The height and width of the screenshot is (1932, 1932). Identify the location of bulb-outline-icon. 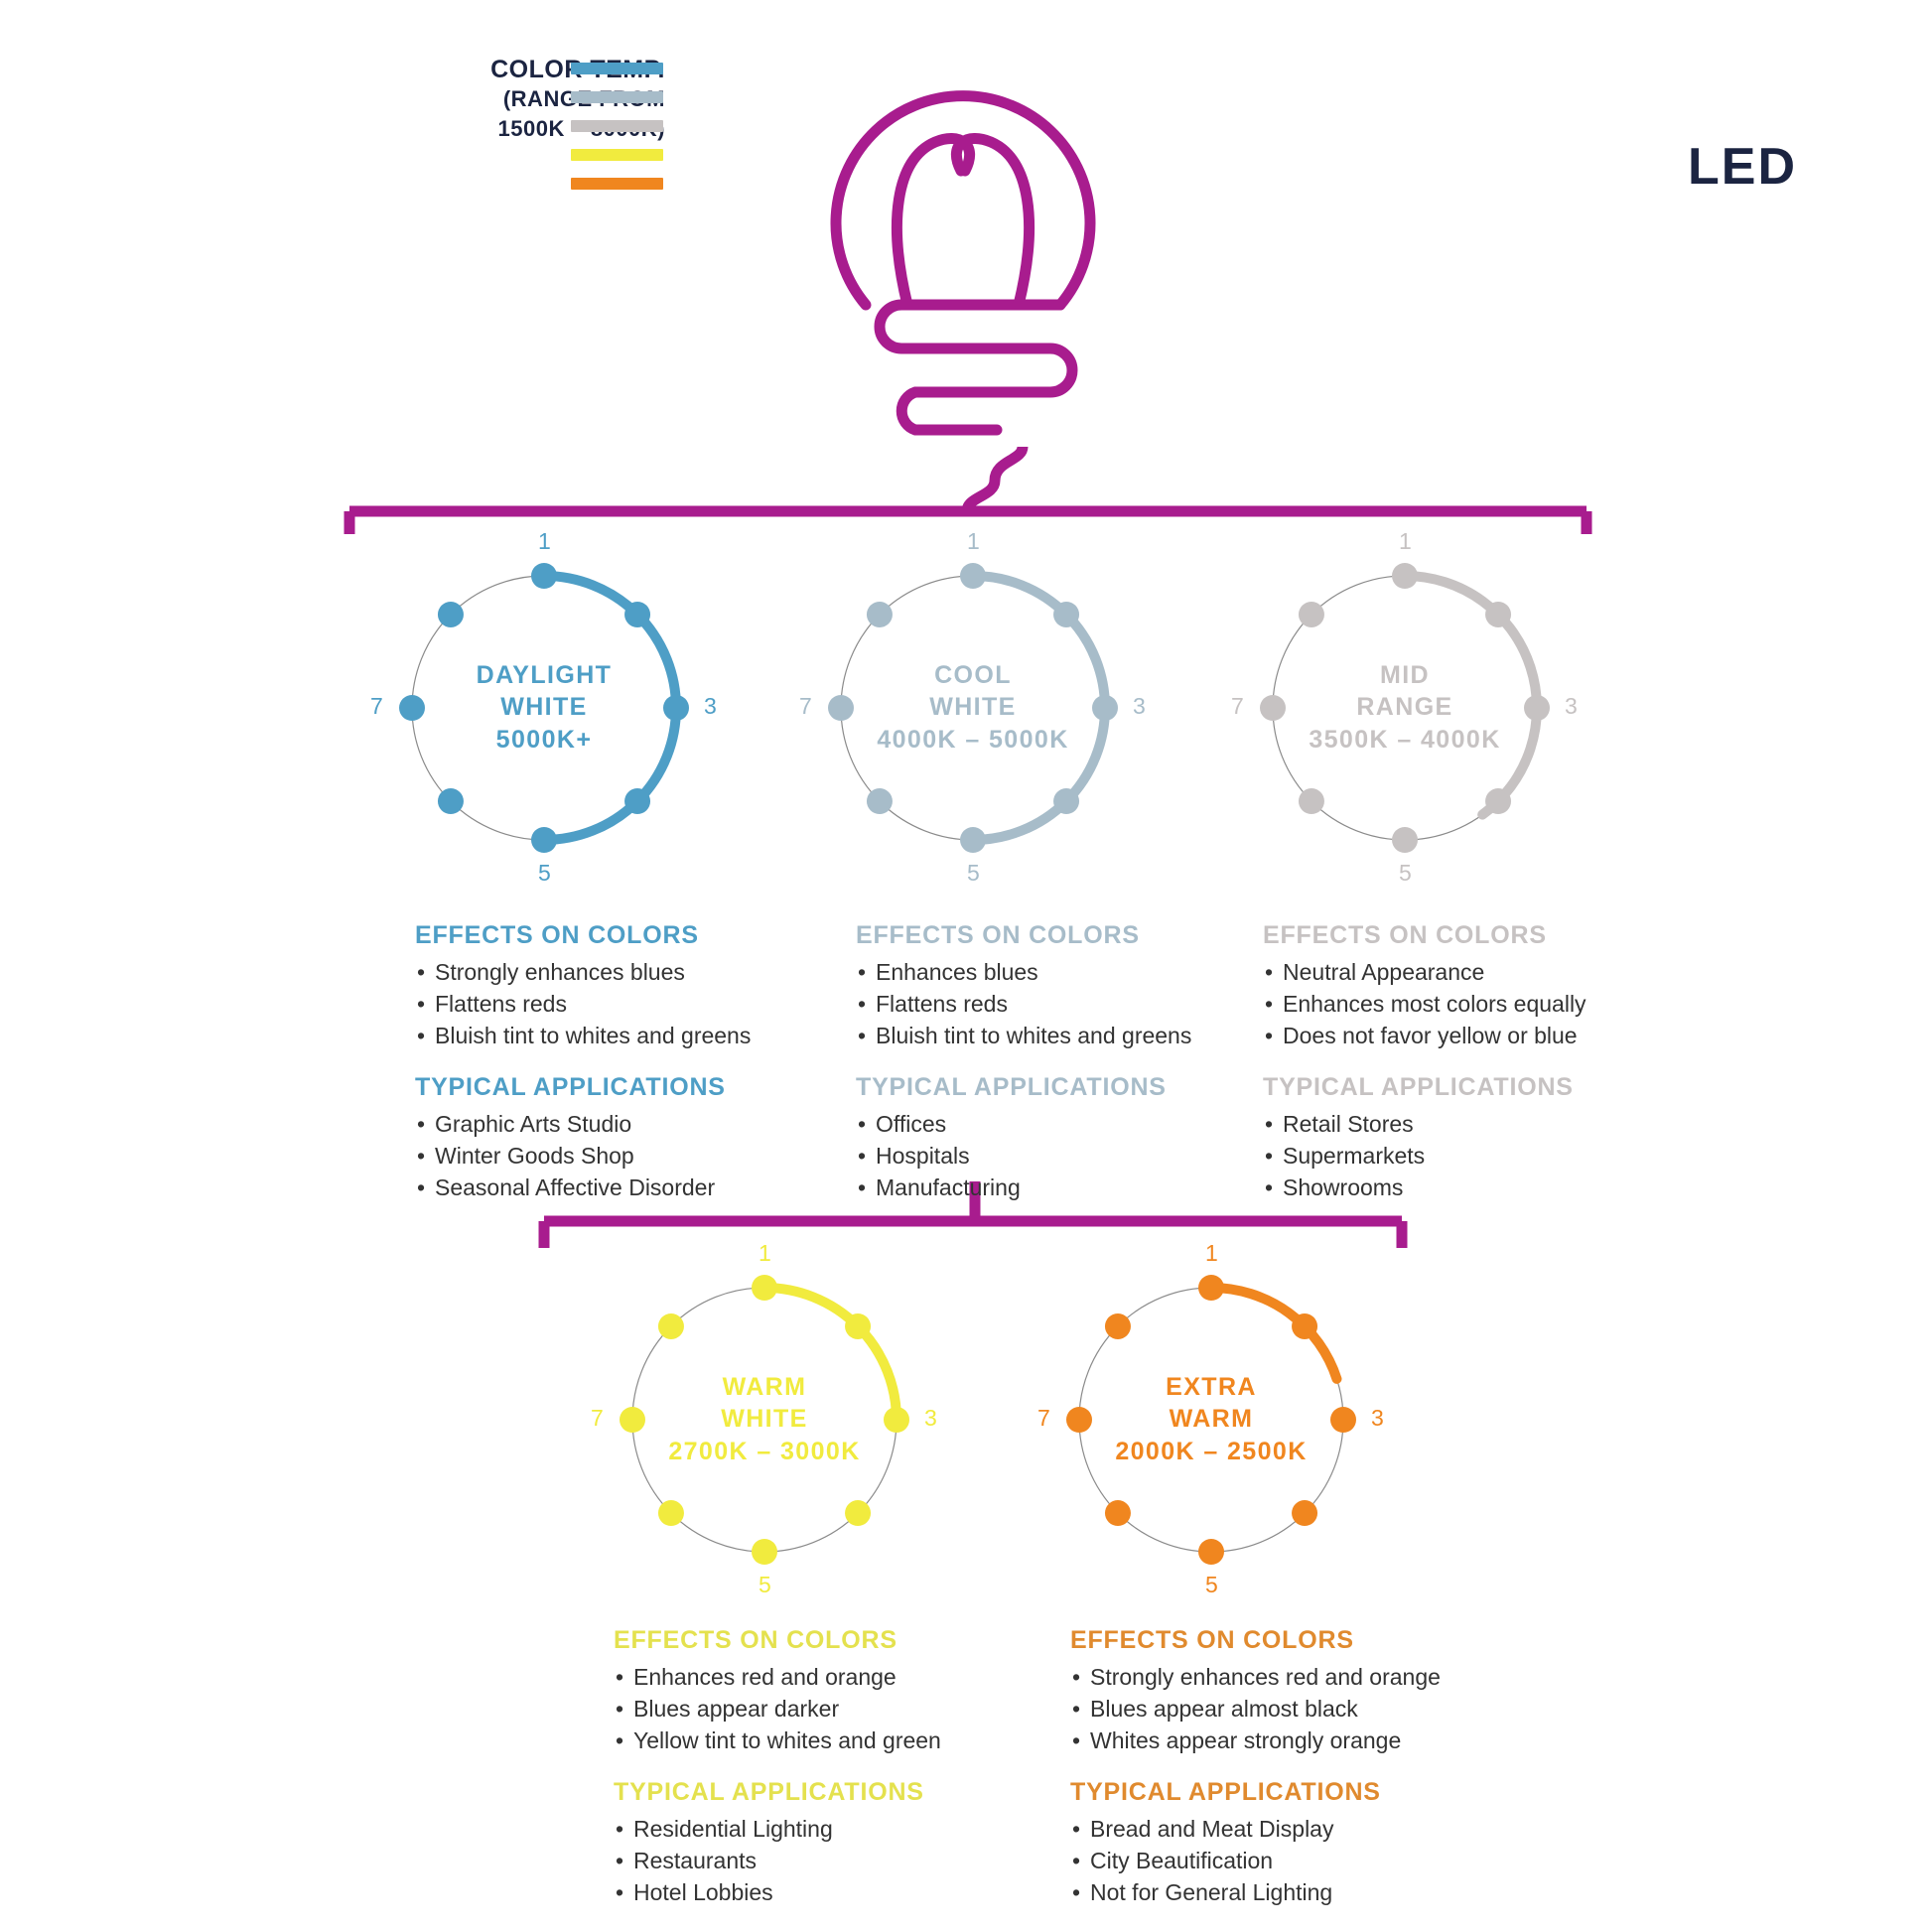
(963, 263).